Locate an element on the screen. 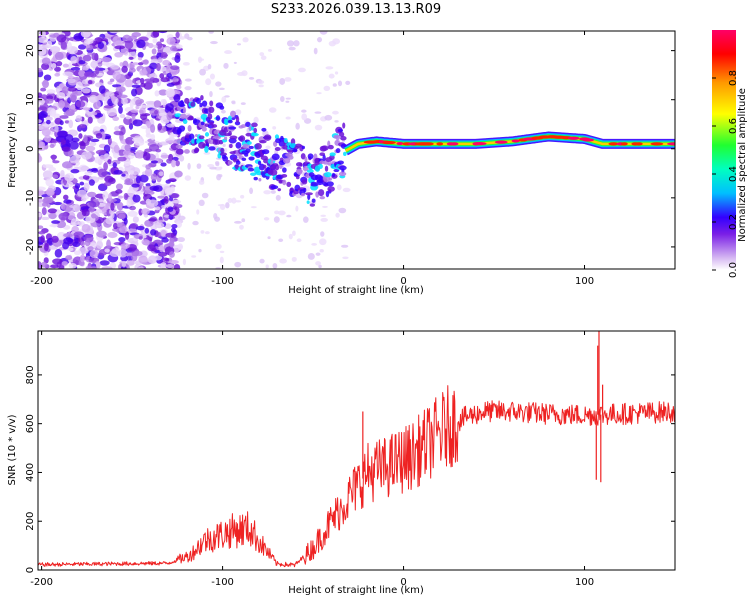 The height and width of the screenshot is (600, 750). colorbar-tick-label: 0.6 is located at coordinates (733, 126).